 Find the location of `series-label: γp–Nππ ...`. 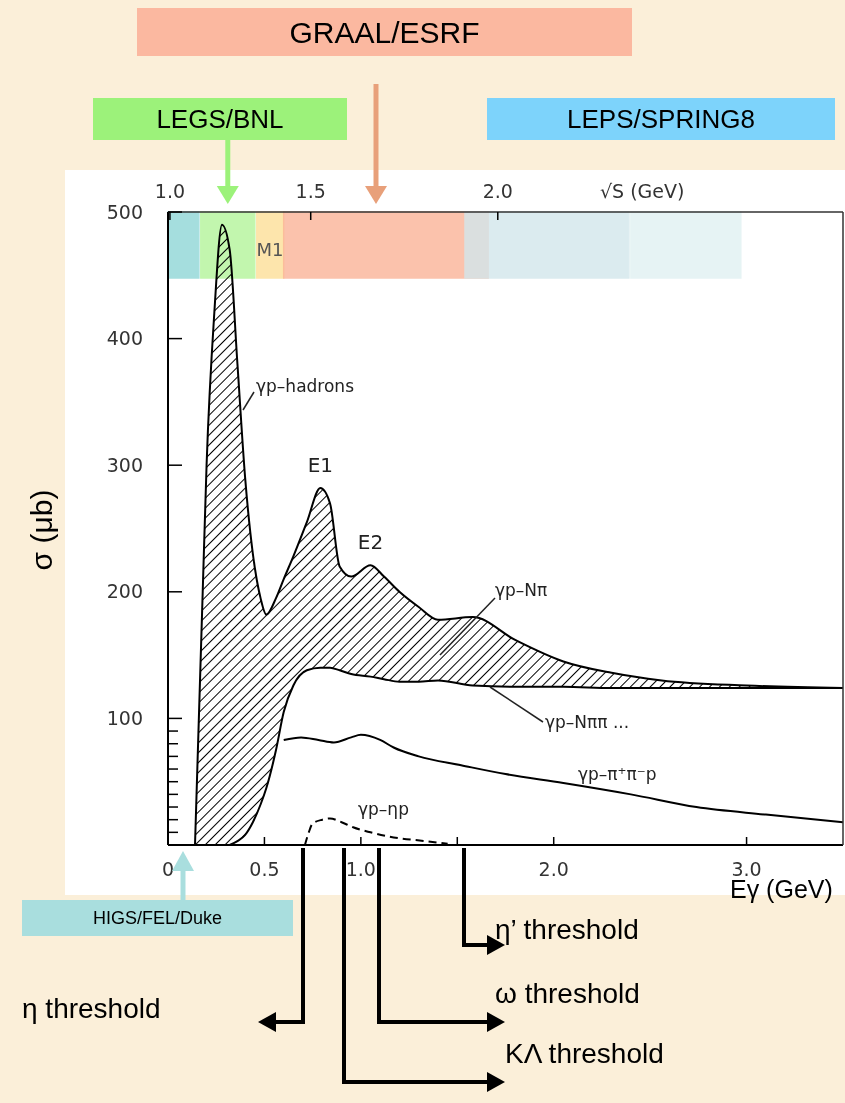

series-label: γp–Nππ ... is located at coordinates (587, 722).